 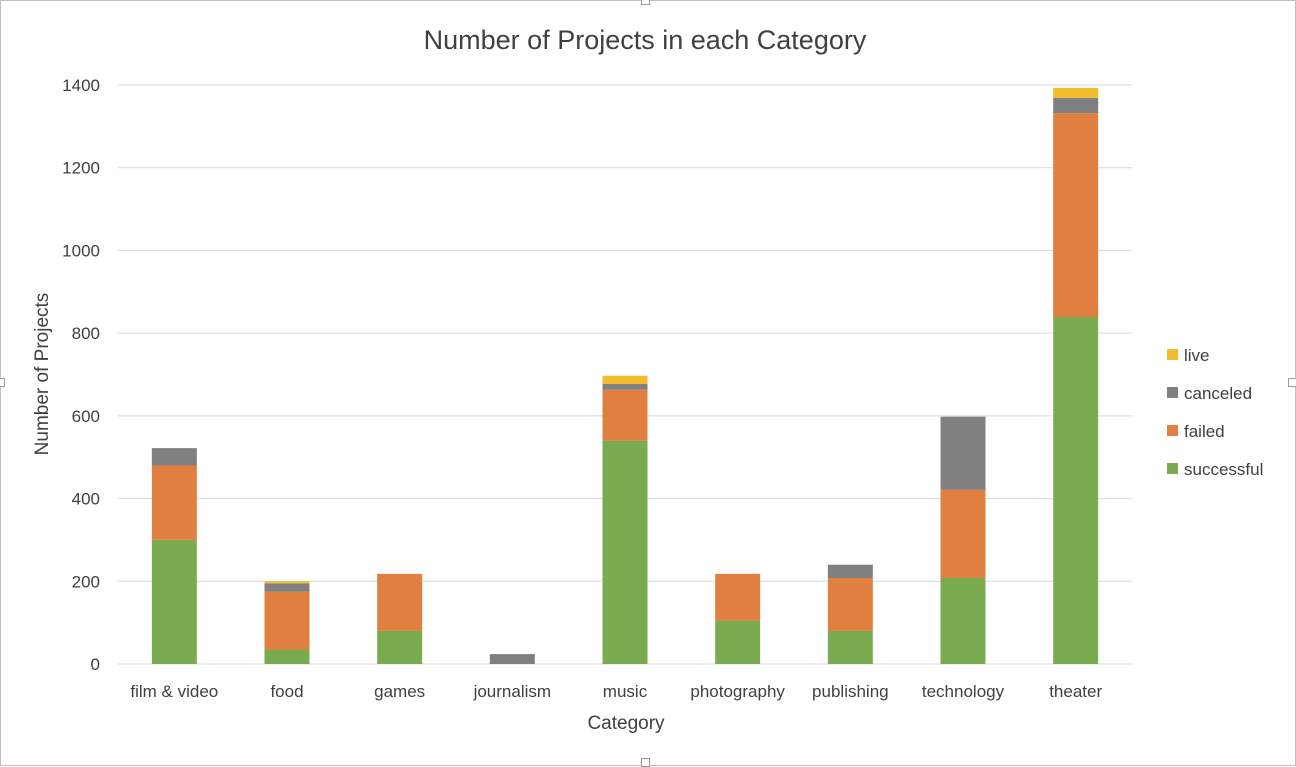 I want to click on x-tick-label: publishing, so click(x=850, y=691).